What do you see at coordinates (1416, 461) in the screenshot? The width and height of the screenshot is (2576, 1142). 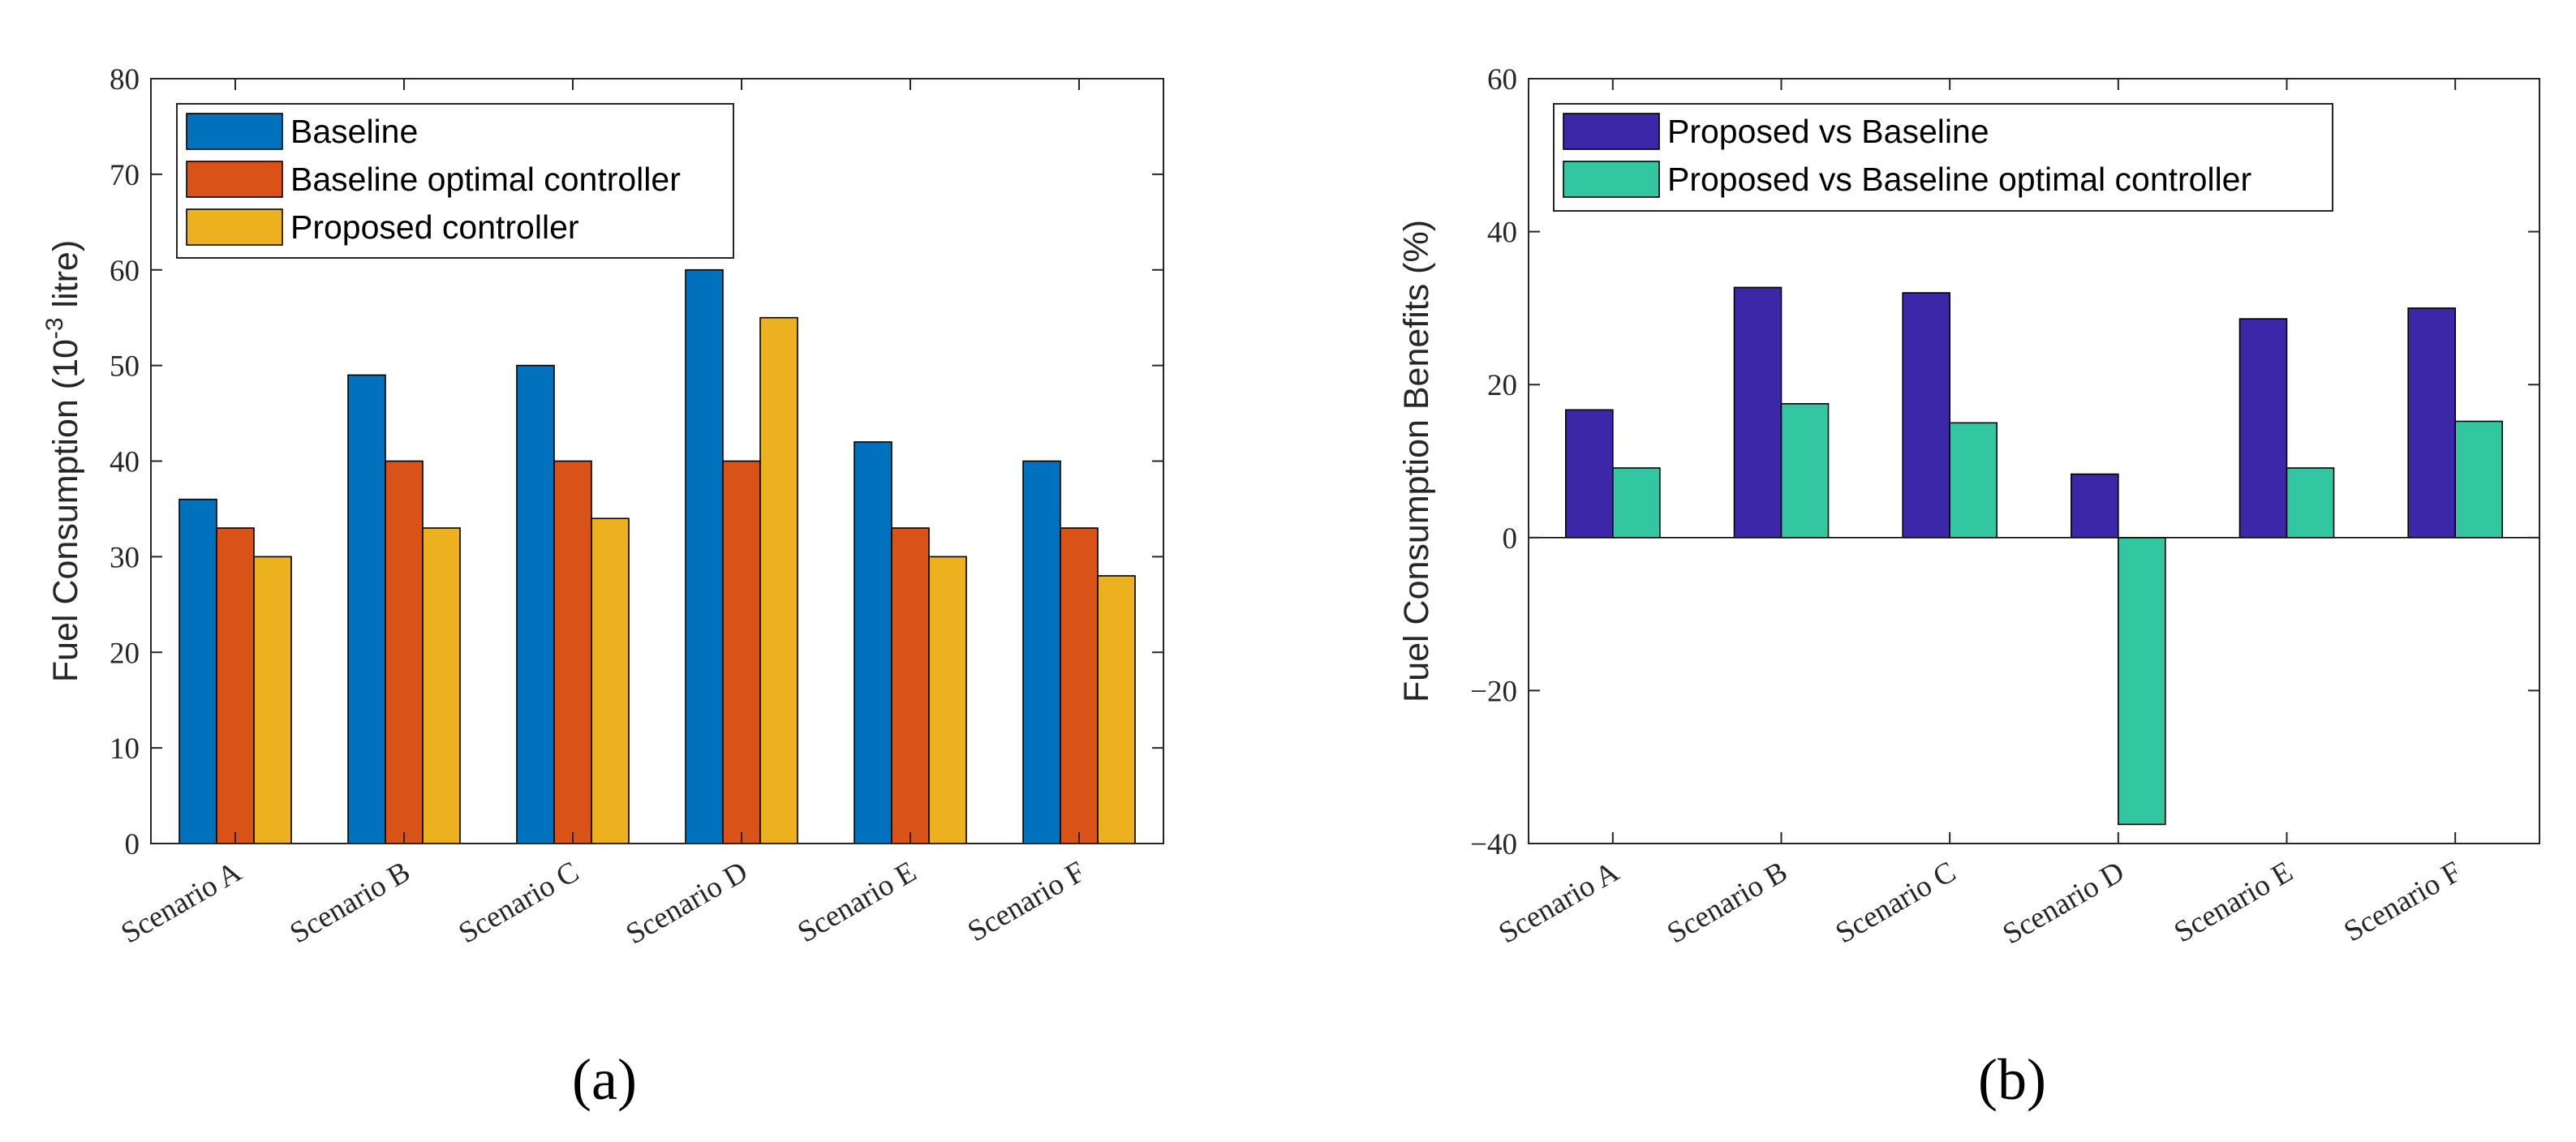 I see `y-axis-label-b: Fuel Consumption Benefits (%)` at bounding box center [1416, 461].